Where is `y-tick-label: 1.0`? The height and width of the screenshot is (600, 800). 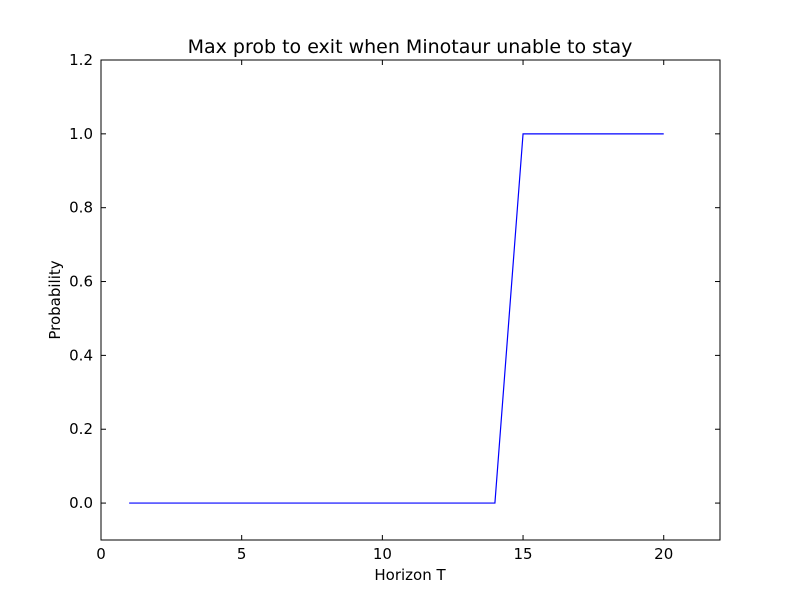
y-tick-label: 1.0 is located at coordinates (81, 134).